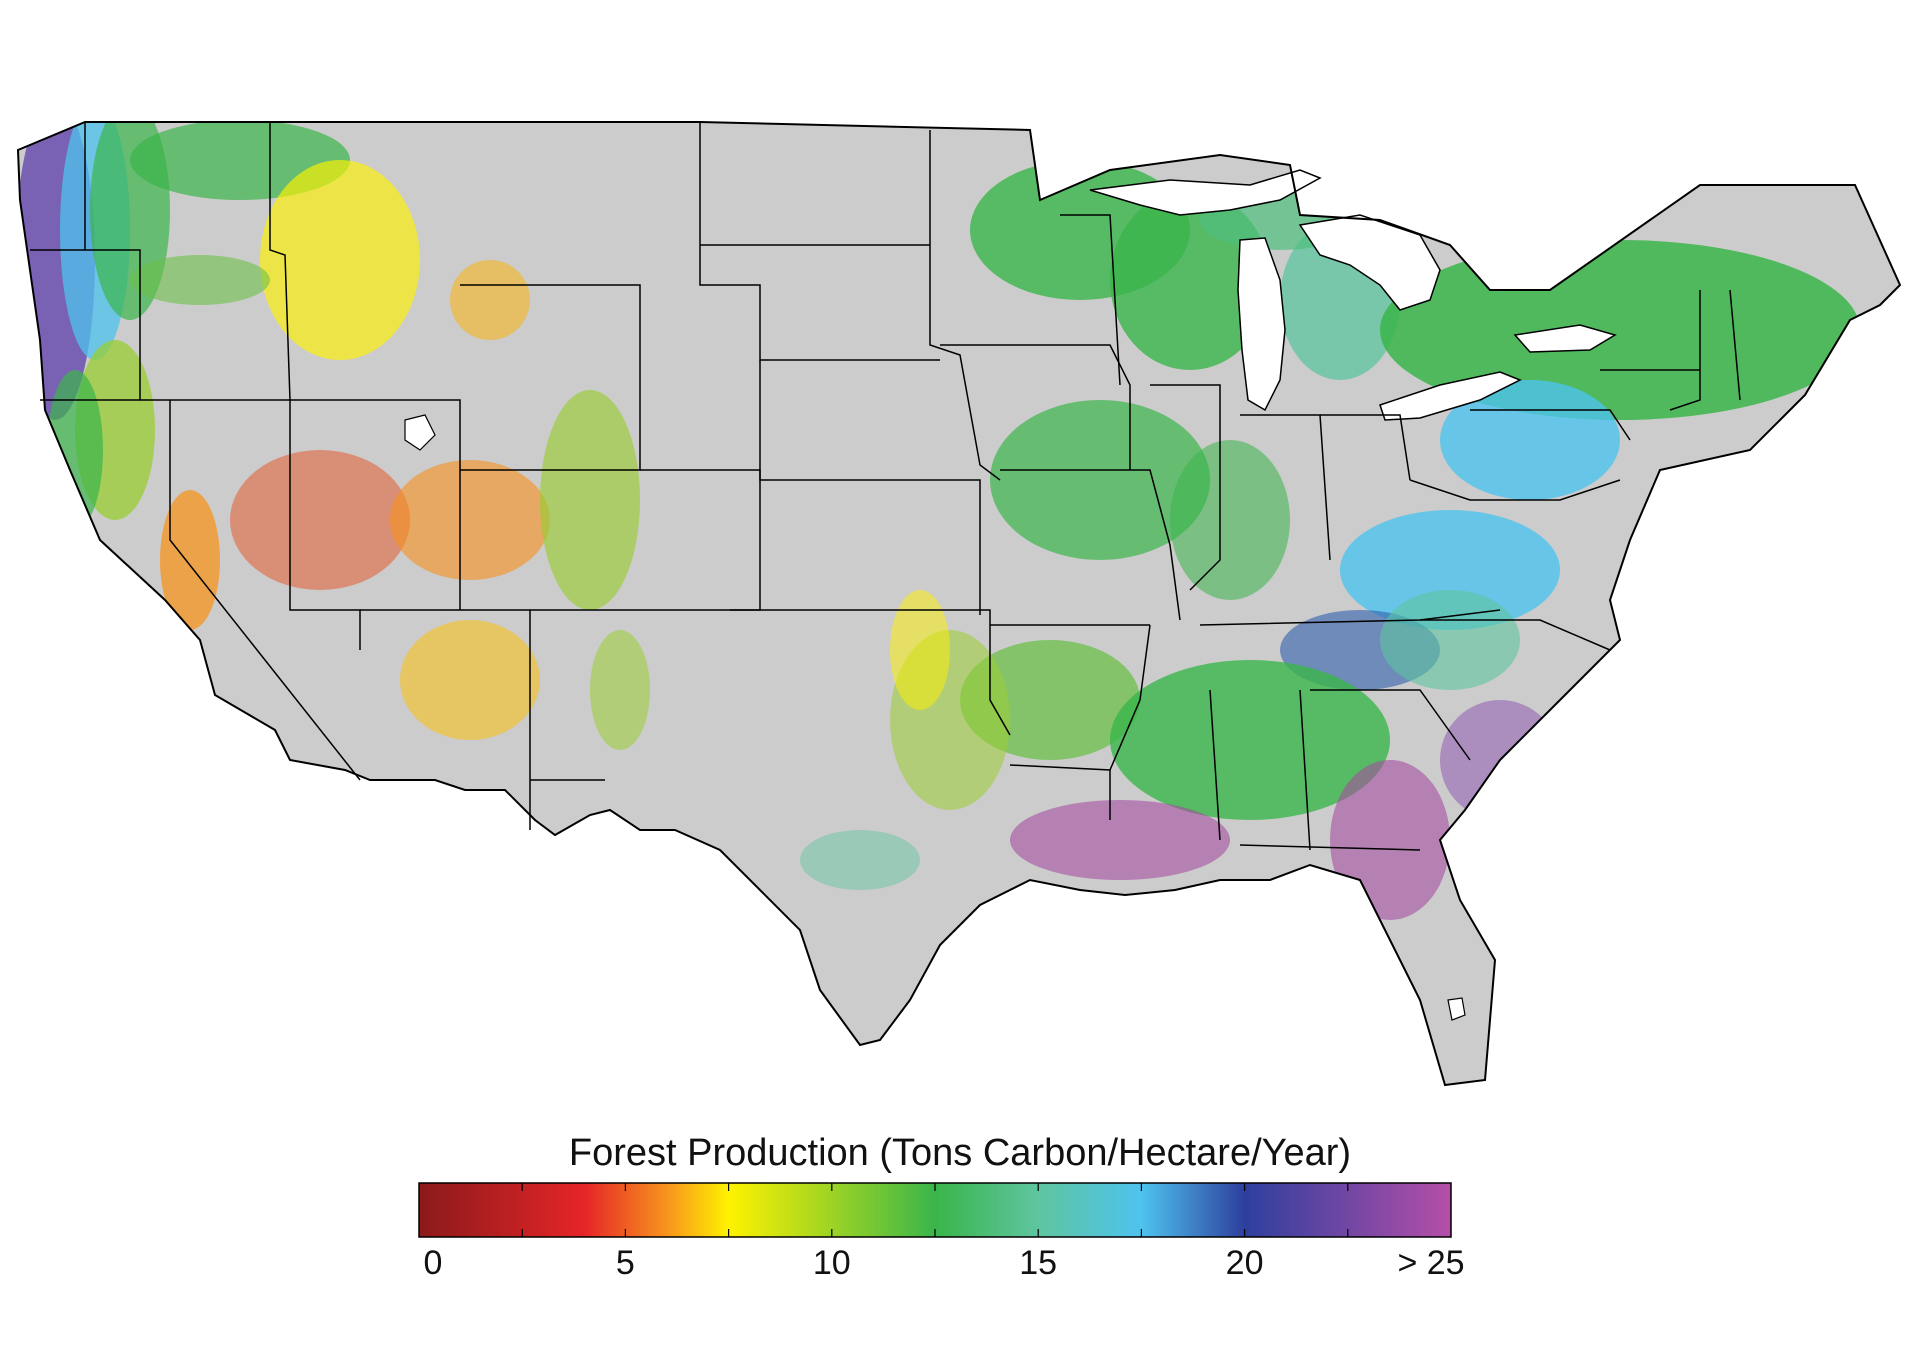 Image resolution: width=1920 pixels, height=1368 pixels. I want to click on appalachian-forest, so click(1450, 570).